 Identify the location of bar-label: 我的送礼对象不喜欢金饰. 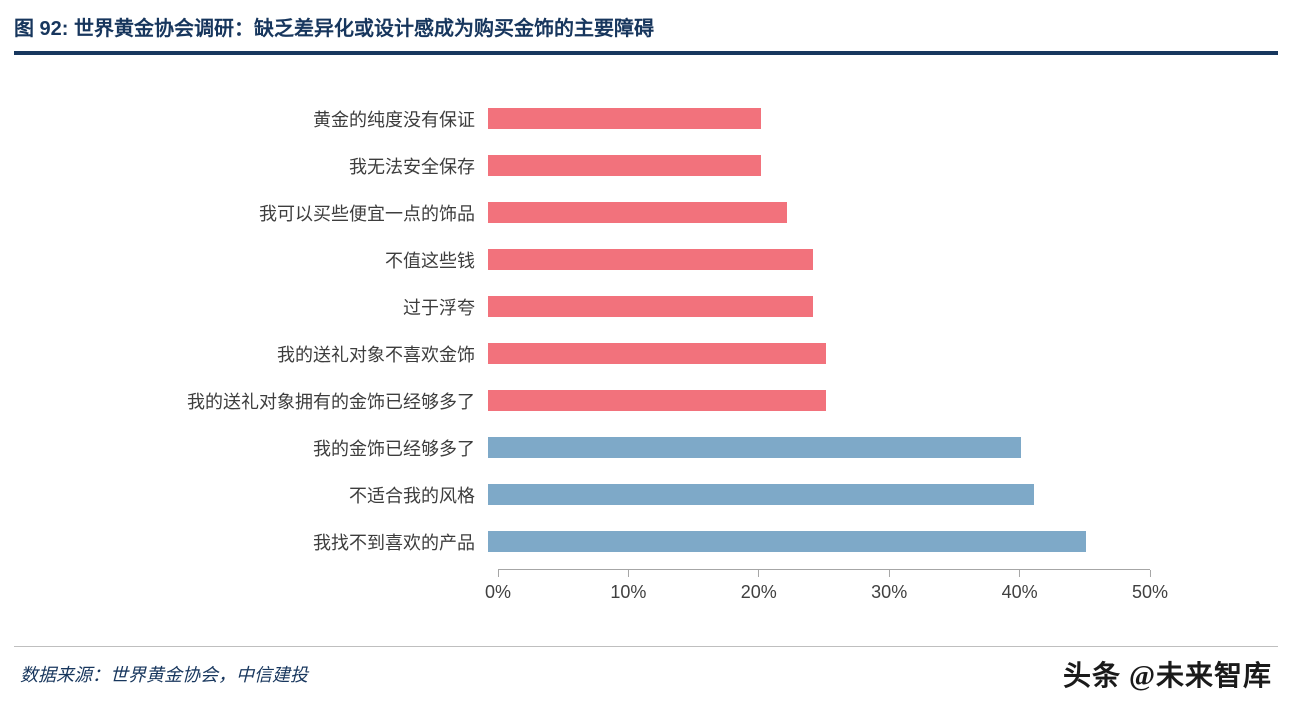
(376, 354).